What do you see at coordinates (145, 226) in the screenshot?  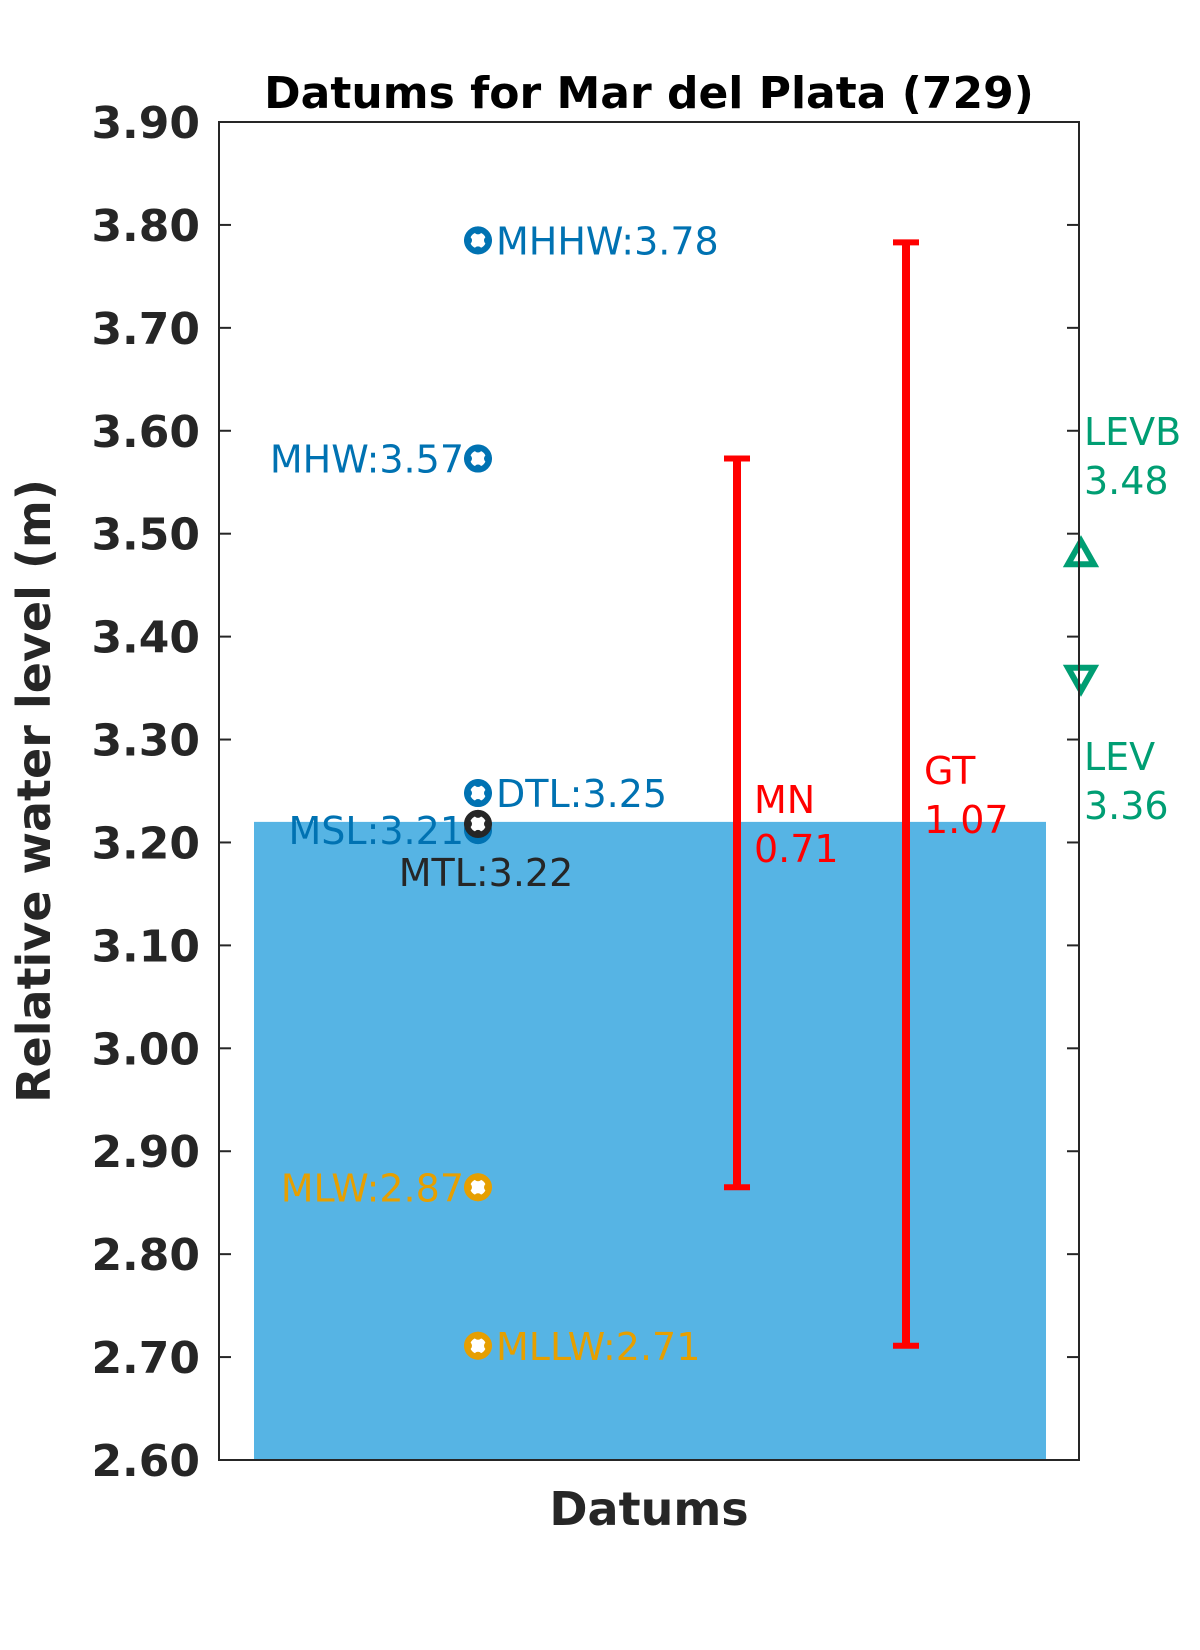 I see `y-tick-label: 3.80` at bounding box center [145, 226].